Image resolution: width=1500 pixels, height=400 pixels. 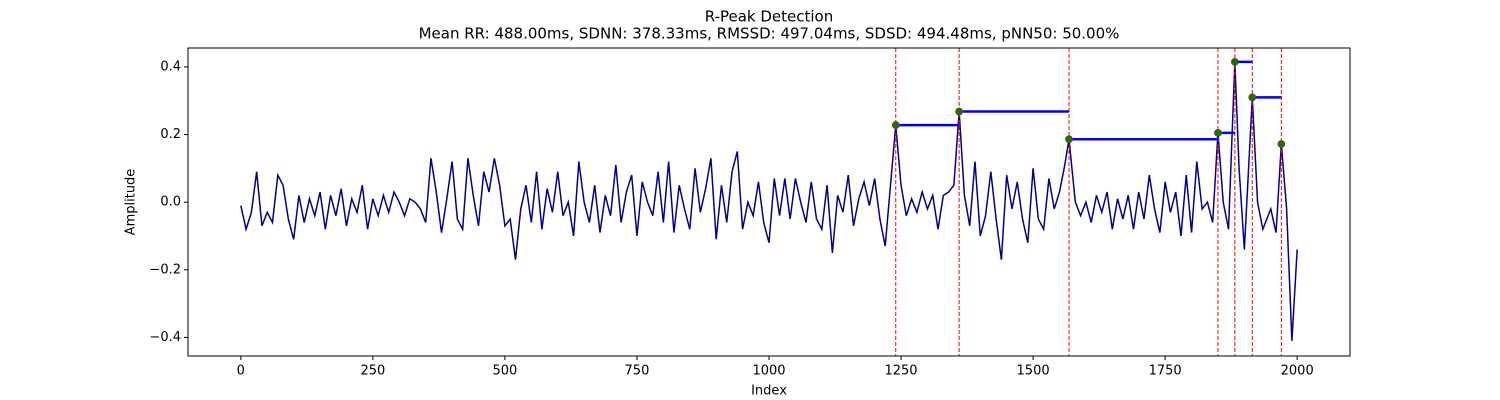 What do you see at coordinates (1297, 371) in the screenshot?
I see `x-tick-label: 2000` at bounding box center [1297, 371].